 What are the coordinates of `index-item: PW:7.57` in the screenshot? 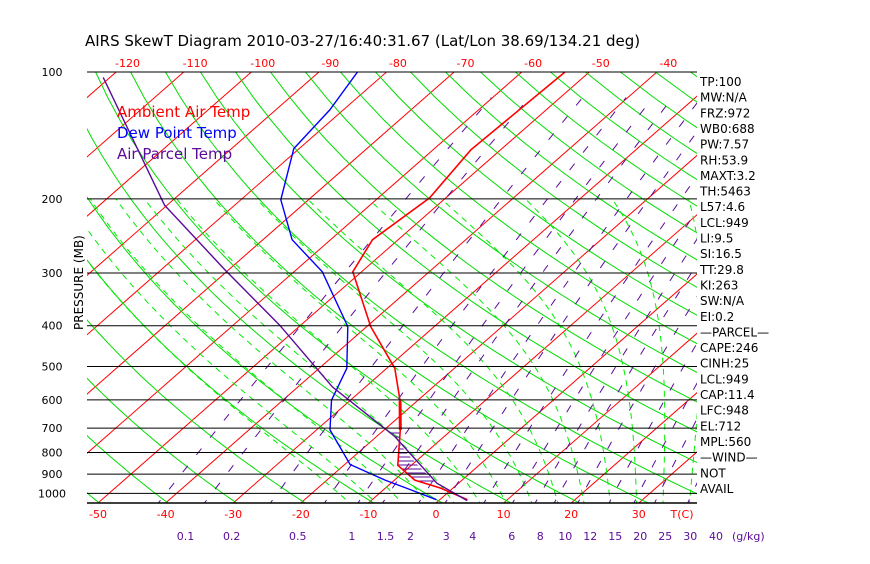 It's located at (724, 145).